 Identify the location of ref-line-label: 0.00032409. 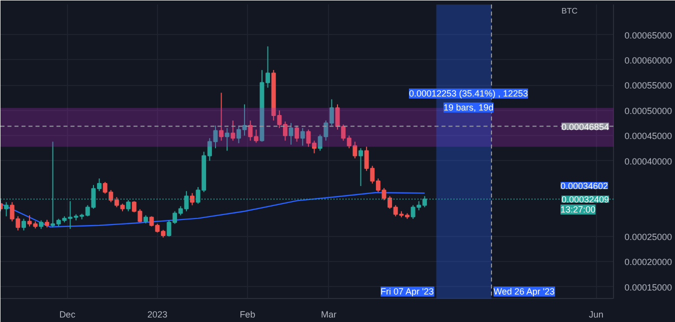
(586, 199).